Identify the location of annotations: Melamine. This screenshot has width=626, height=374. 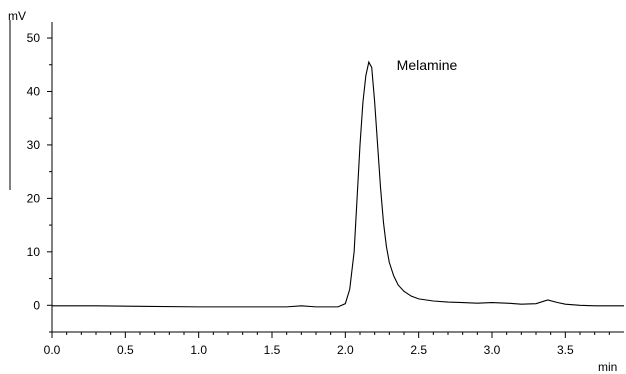
(427, 65).